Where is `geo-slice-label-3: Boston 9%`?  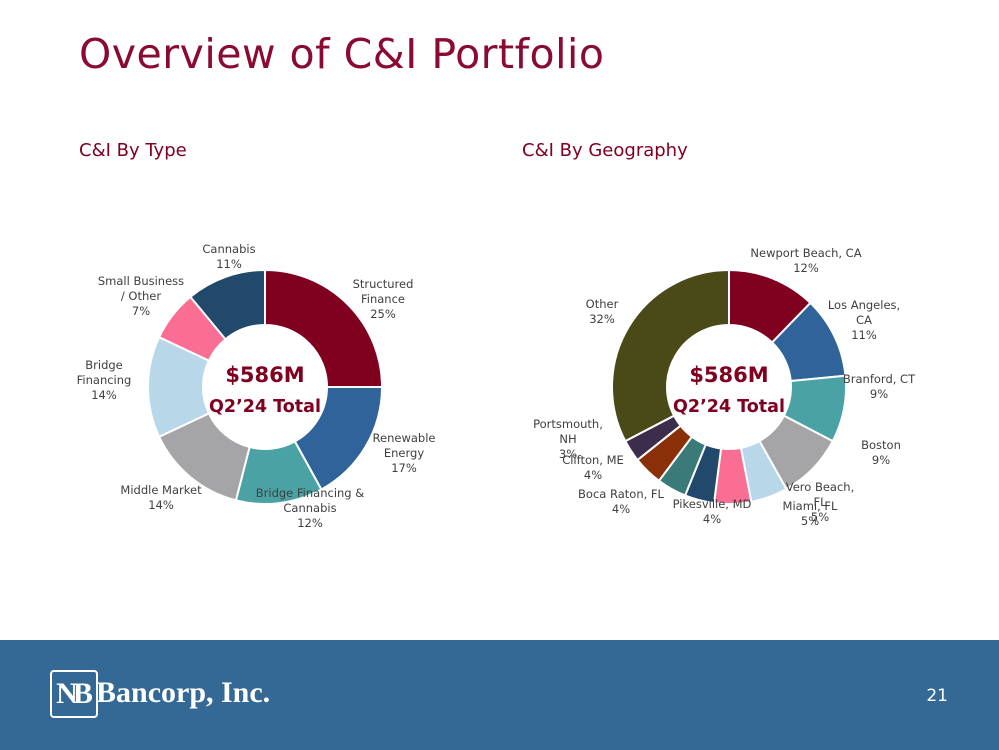 geo-slice-label-3: Boston 9% is located at coordinates (881, 452).